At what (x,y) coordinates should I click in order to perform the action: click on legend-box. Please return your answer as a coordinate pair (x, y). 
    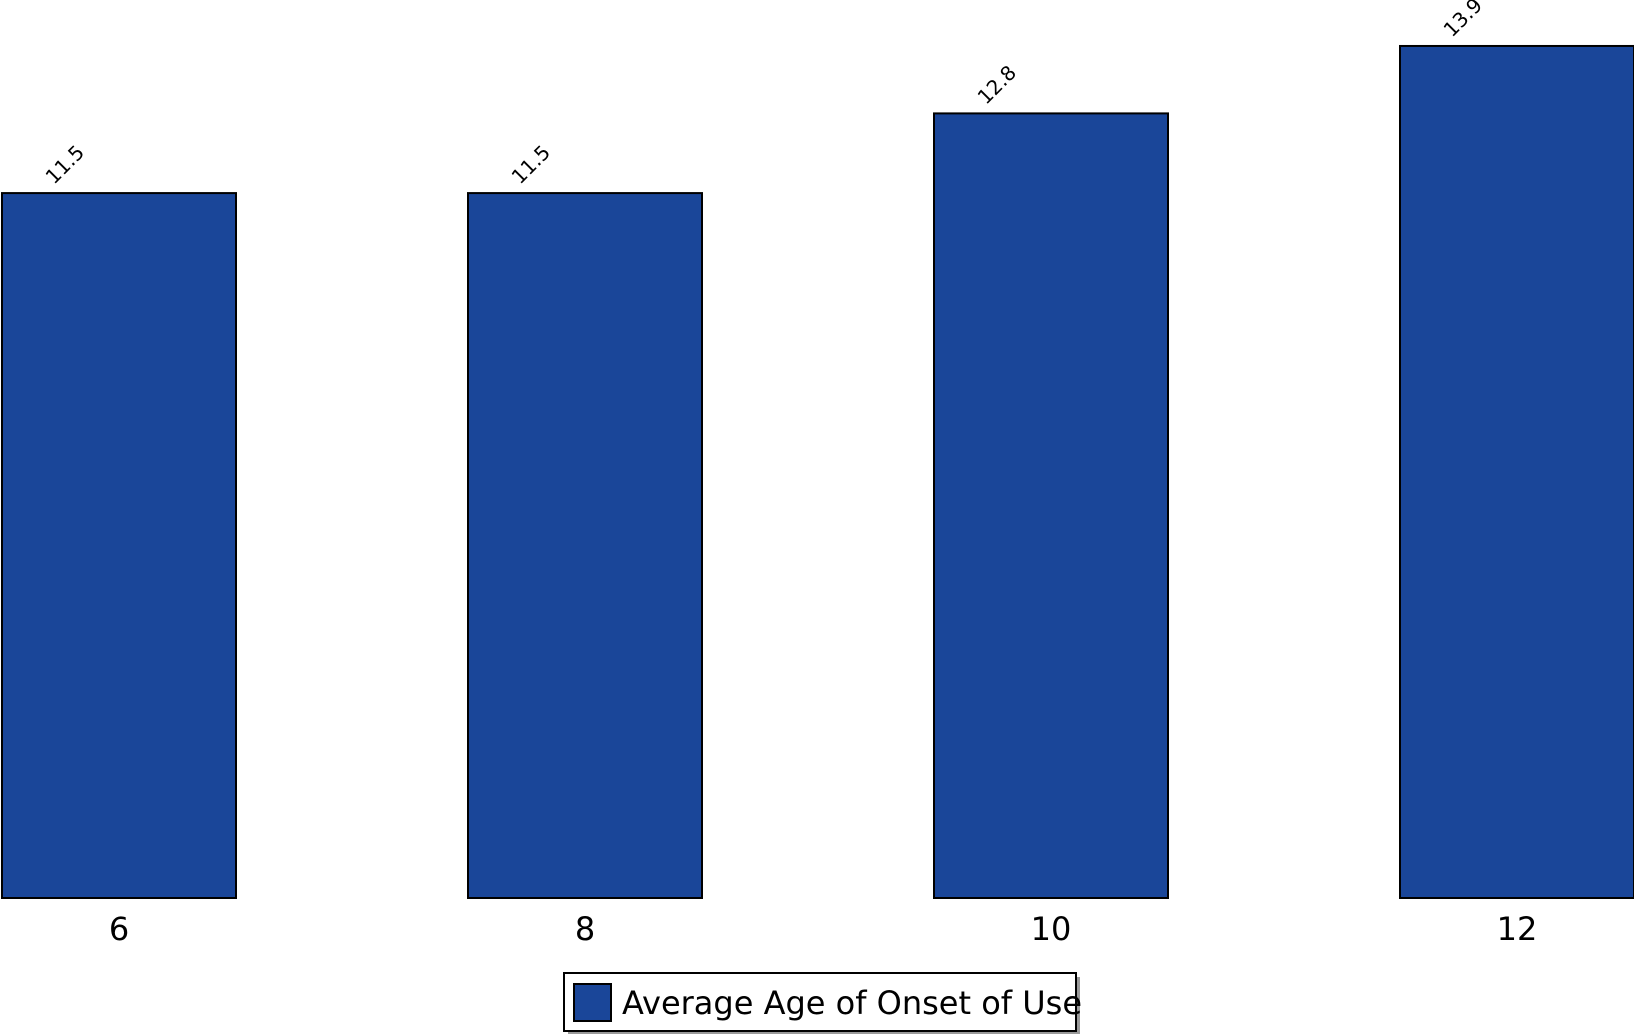
    Looking at the image, I should click on (820, 1002).